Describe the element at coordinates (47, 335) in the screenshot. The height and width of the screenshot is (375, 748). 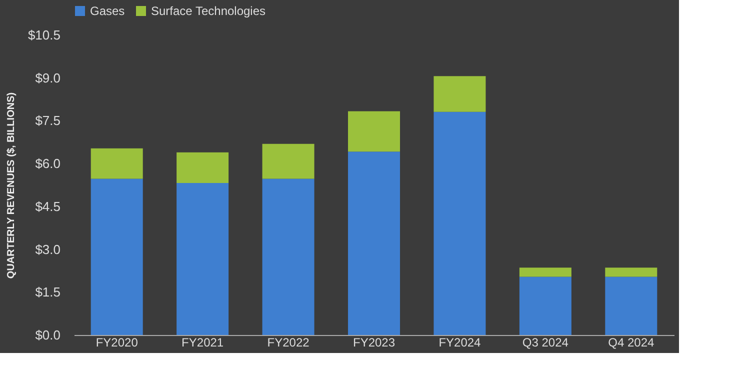
I see `y-tick-label: $0.0` at that location.